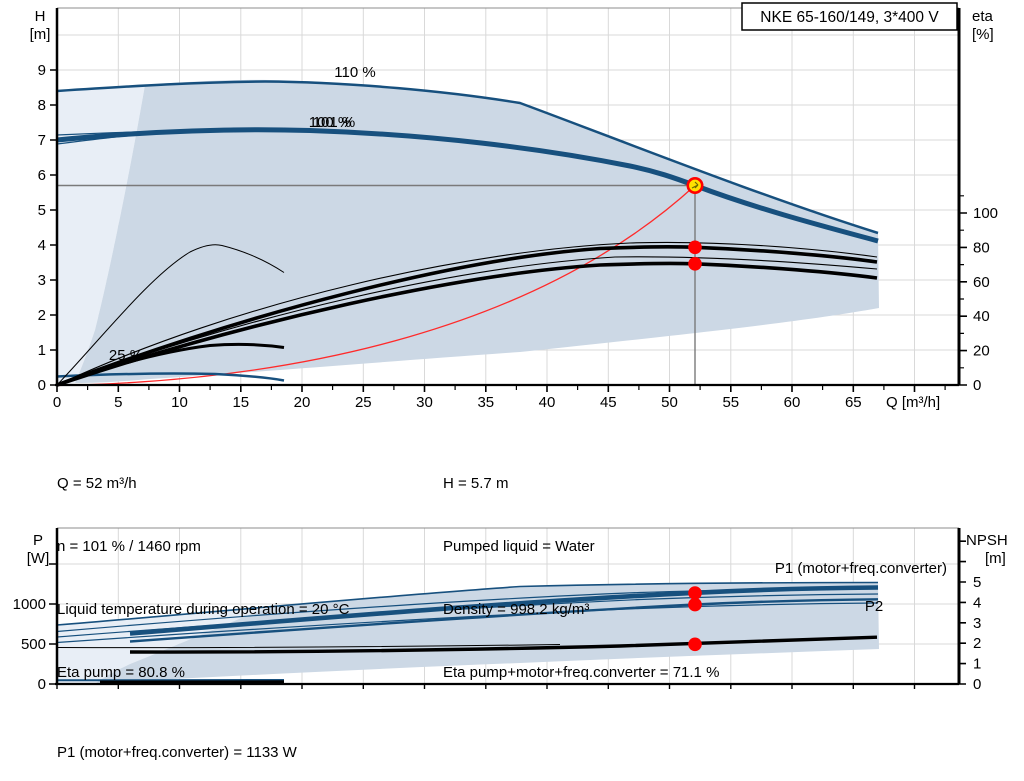 The width and height of the screenshot is (1024, 781). What do you see at coordinates (669, 402) in the screenshot?
I see `q-tick-label: 50` at bounding box center [669, 402].